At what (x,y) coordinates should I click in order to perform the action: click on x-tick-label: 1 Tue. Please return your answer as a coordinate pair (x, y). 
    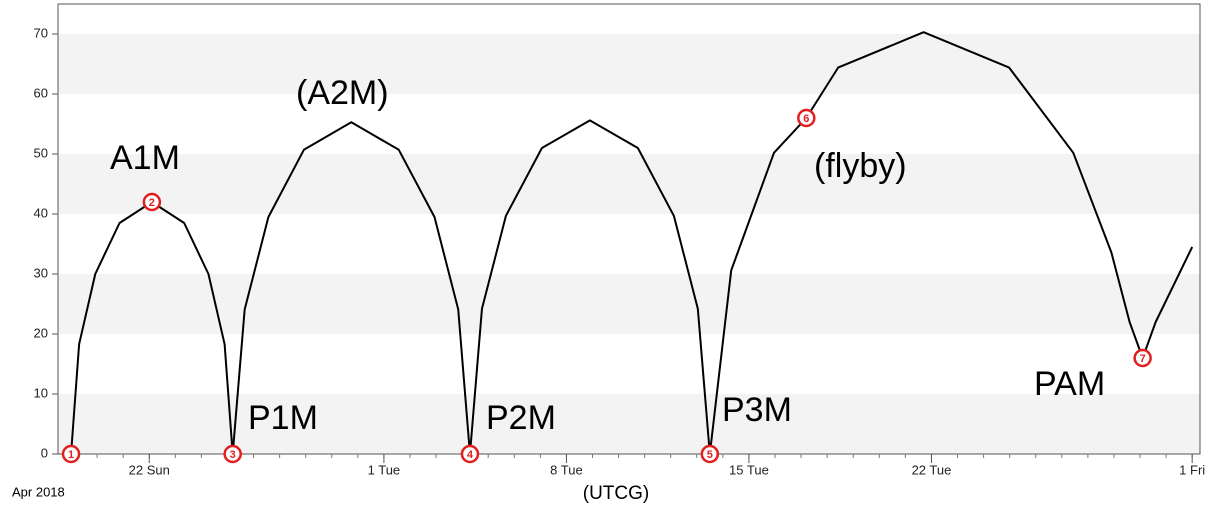
    Looking at the image, I should click on (384, 469).